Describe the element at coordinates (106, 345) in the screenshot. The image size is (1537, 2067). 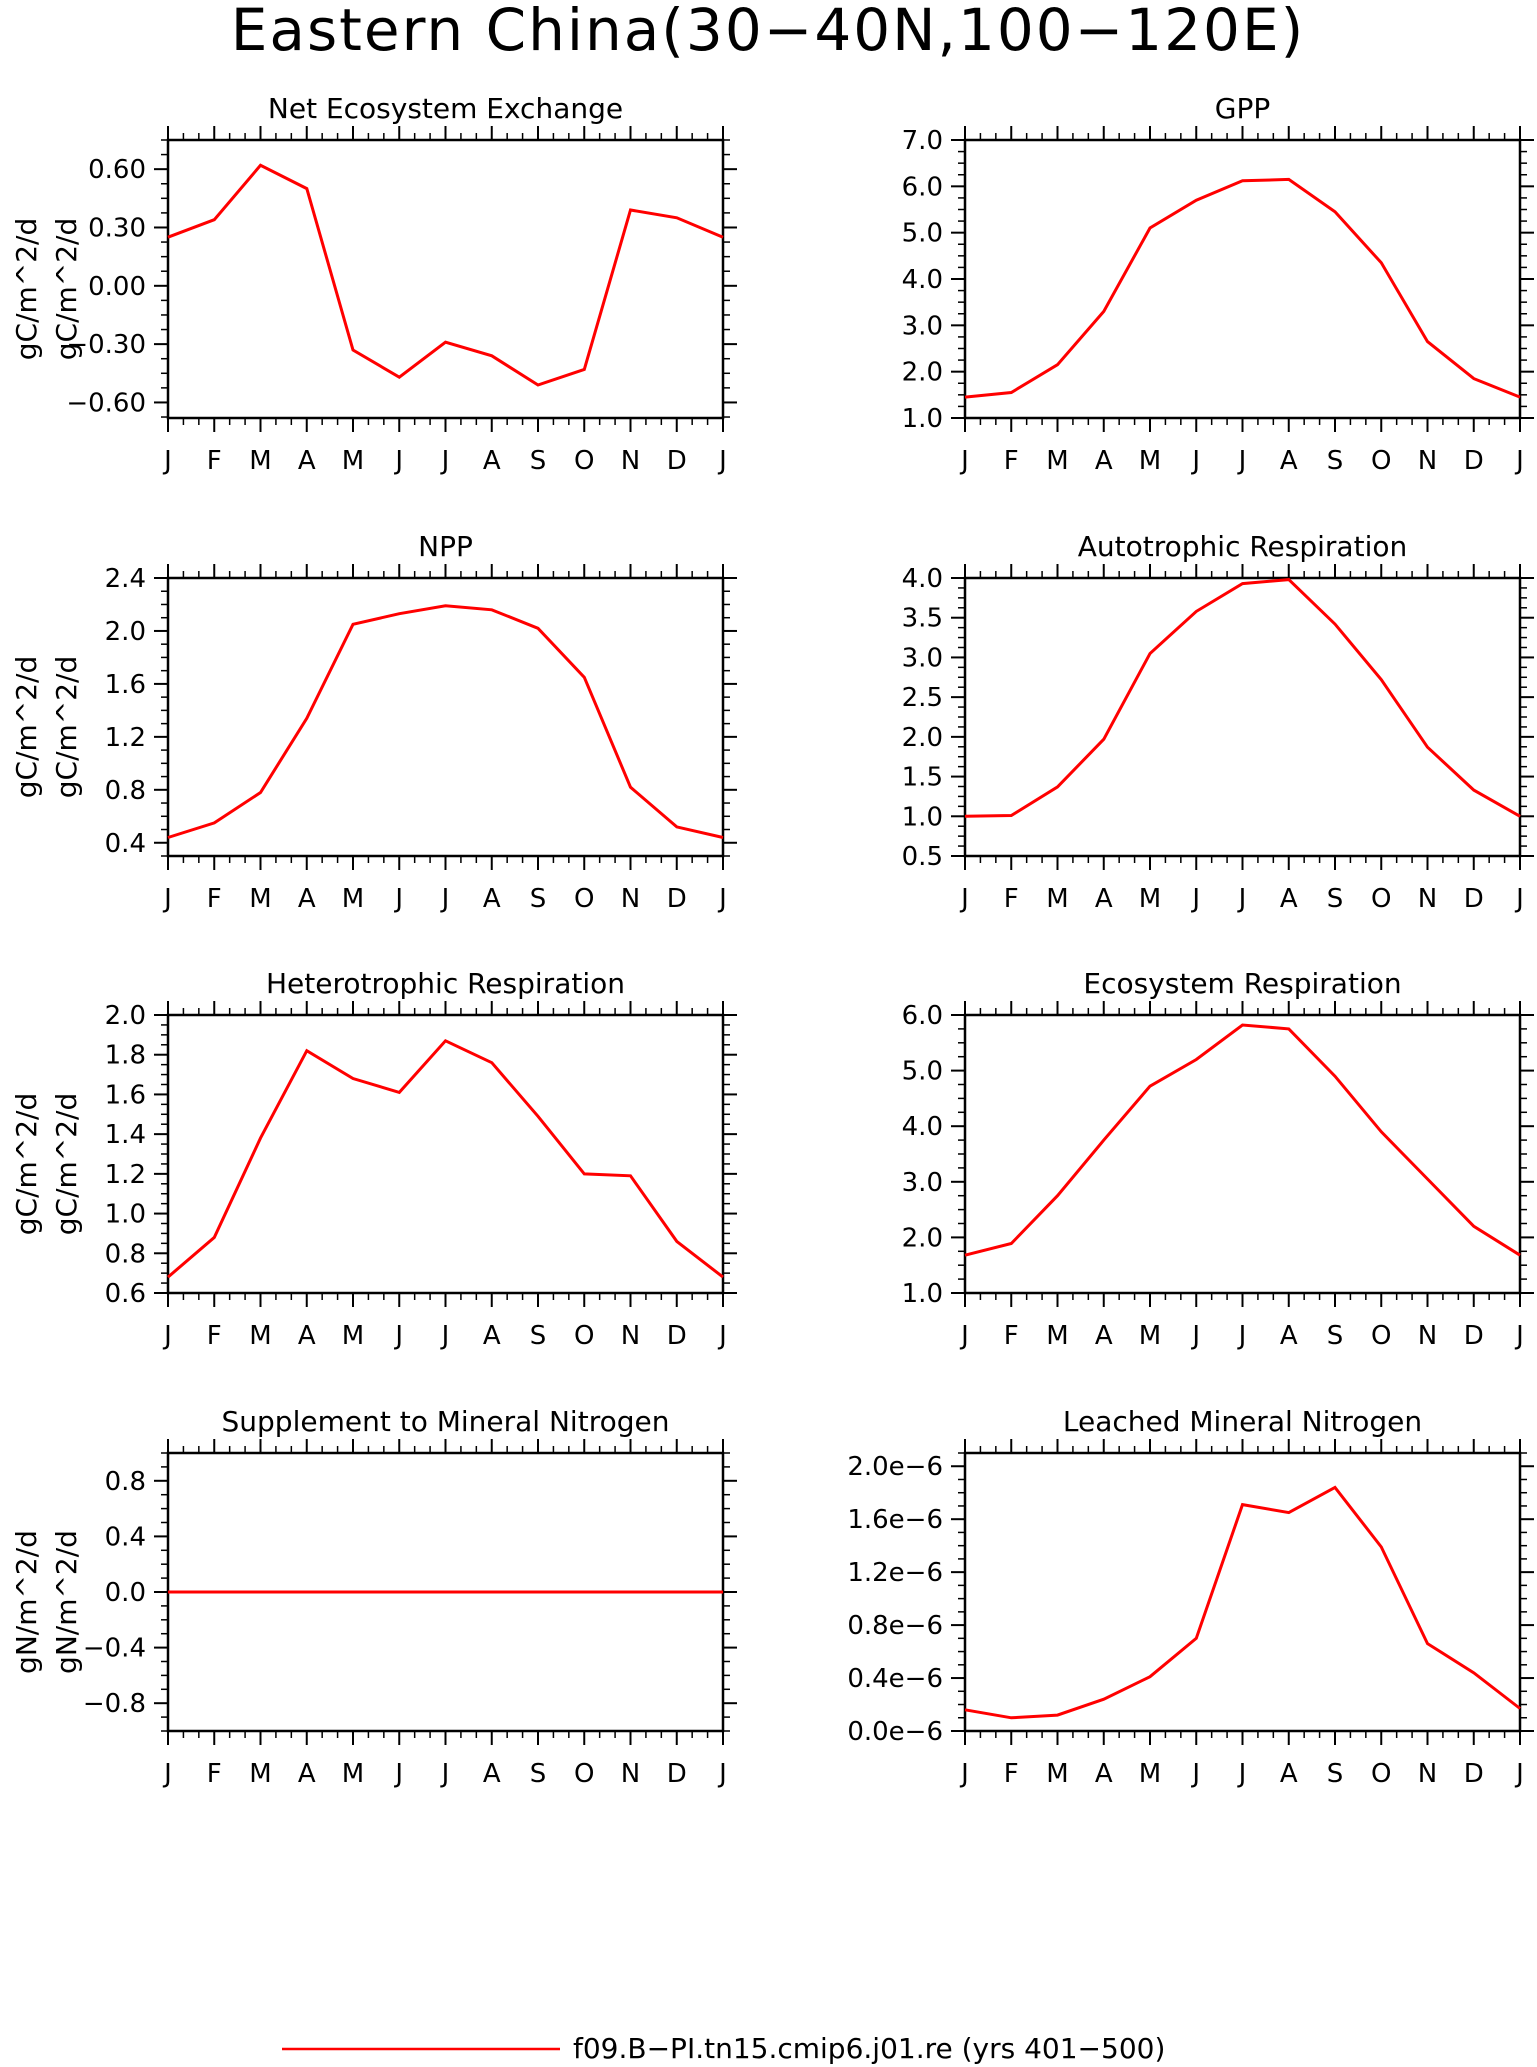
I see `y-tick-label: −0.30` at that location.